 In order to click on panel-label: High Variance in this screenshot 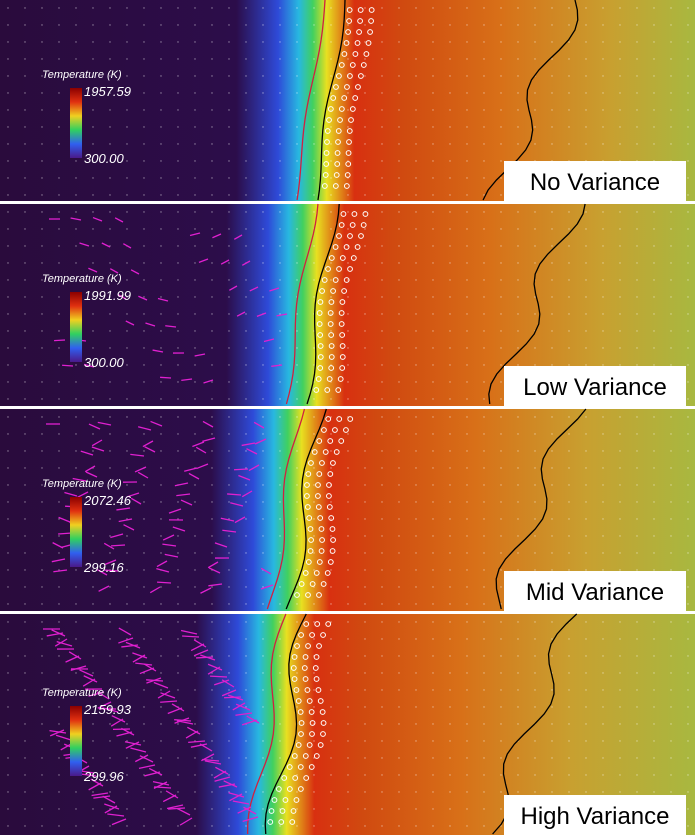, I will do `click(595, 816)`.